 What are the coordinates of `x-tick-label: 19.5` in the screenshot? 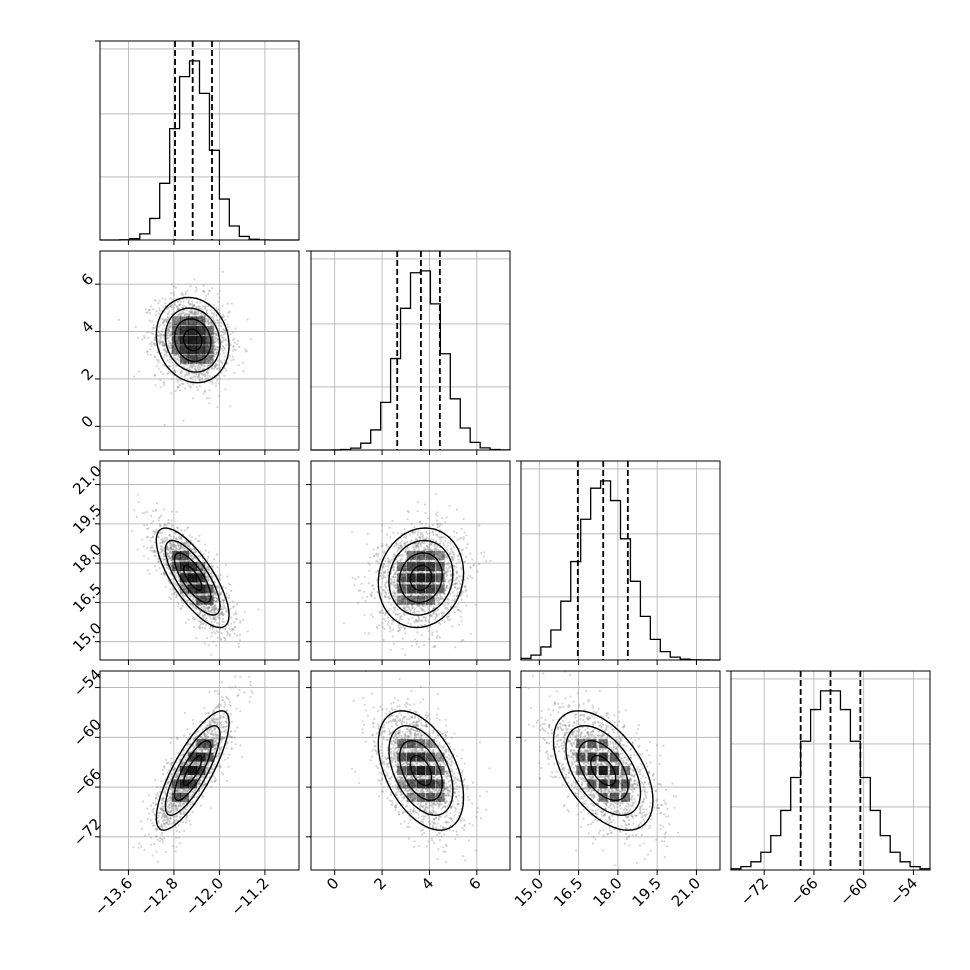 It's located at (647, 892).